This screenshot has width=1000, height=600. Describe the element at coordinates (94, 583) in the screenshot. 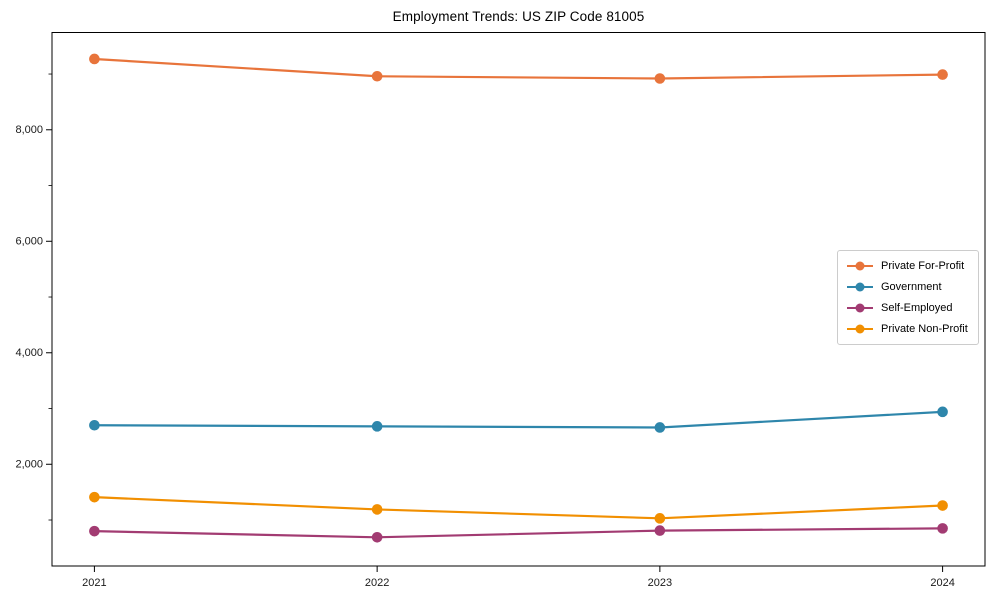

I see `x-tick-label: 2021` at that location.